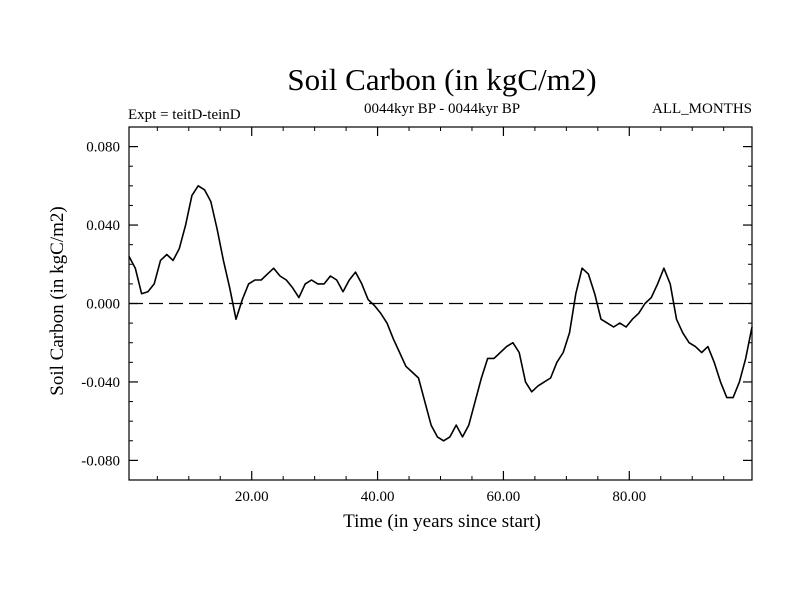 The image size is (800, 605). What do you see at coordinates (103, 148) in the screenshot?
I see `y-tick-label: 0.080` at bounding box center [103, 148].